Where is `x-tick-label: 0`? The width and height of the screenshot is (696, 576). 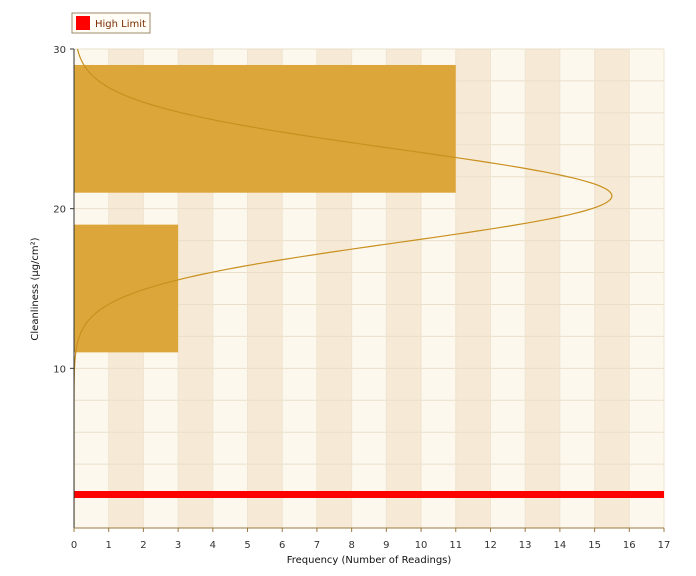
x-tick-label: 0 is located at coordinates (74, 545).